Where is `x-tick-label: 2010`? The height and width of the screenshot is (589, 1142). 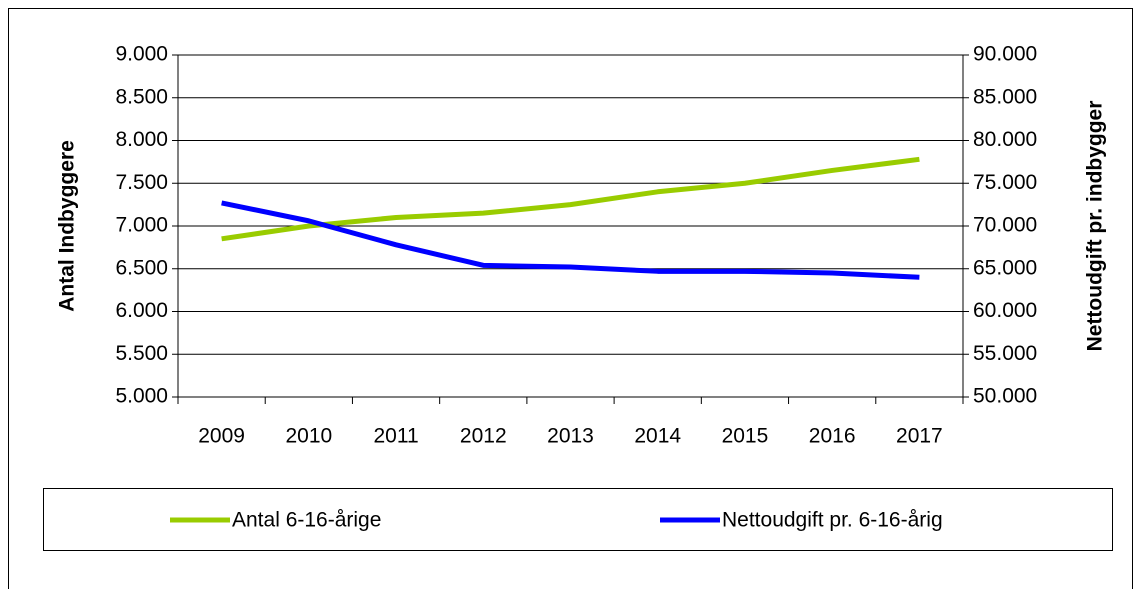 x-tick-label: 2010 is located at coordinates (308, 436).